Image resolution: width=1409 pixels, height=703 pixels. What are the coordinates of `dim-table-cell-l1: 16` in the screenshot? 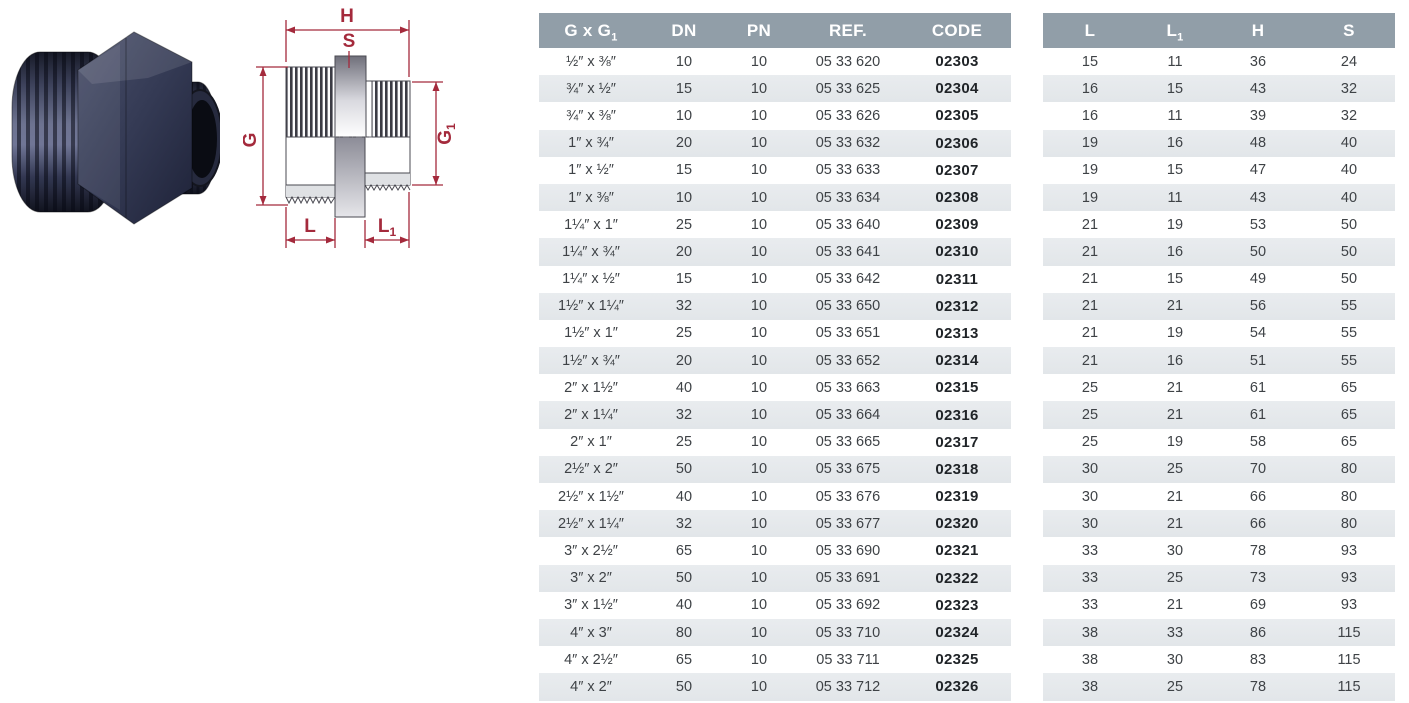 It's located at (1175, 252).